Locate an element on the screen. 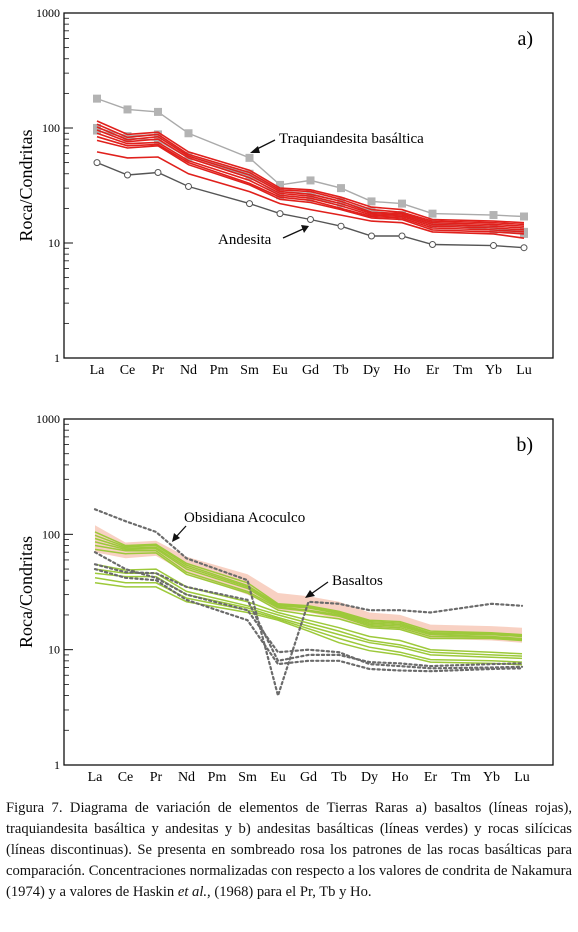 This screenshot has height=932, width=578. x-tick-label: Tm is located at coordinates (463, 370).